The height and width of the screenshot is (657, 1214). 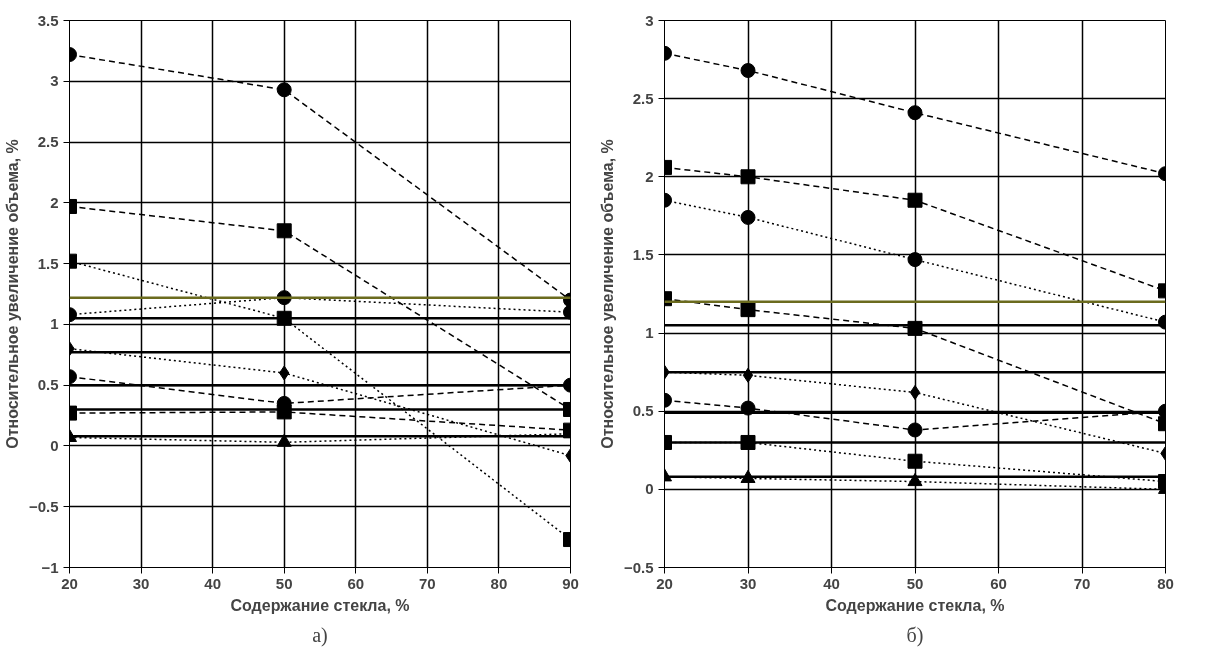 What do you see at coordinates (915, 635) in the screenshot?
I see `text: б)` at bounding box center [915, 635].